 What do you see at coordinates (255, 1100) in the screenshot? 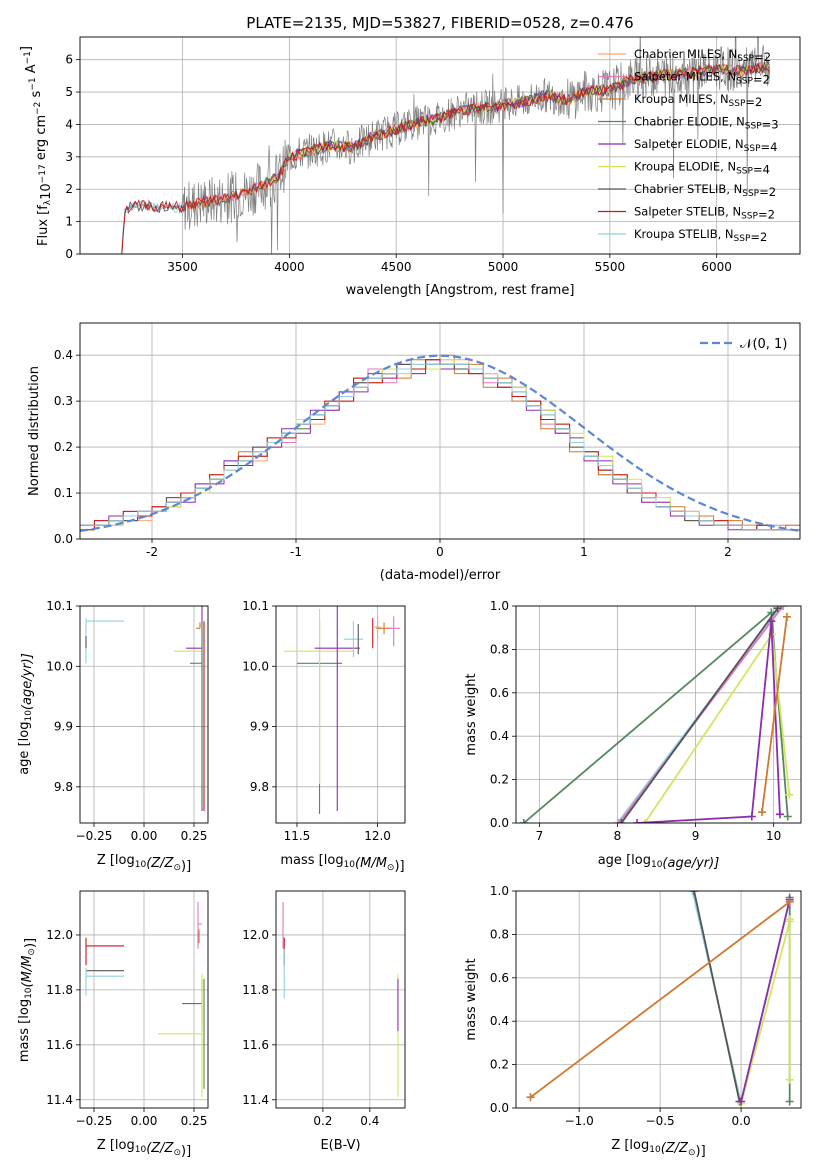
I see `mass_vs_ebv-ytick-label-0: 11.4` at bounding box center [255, 1100].